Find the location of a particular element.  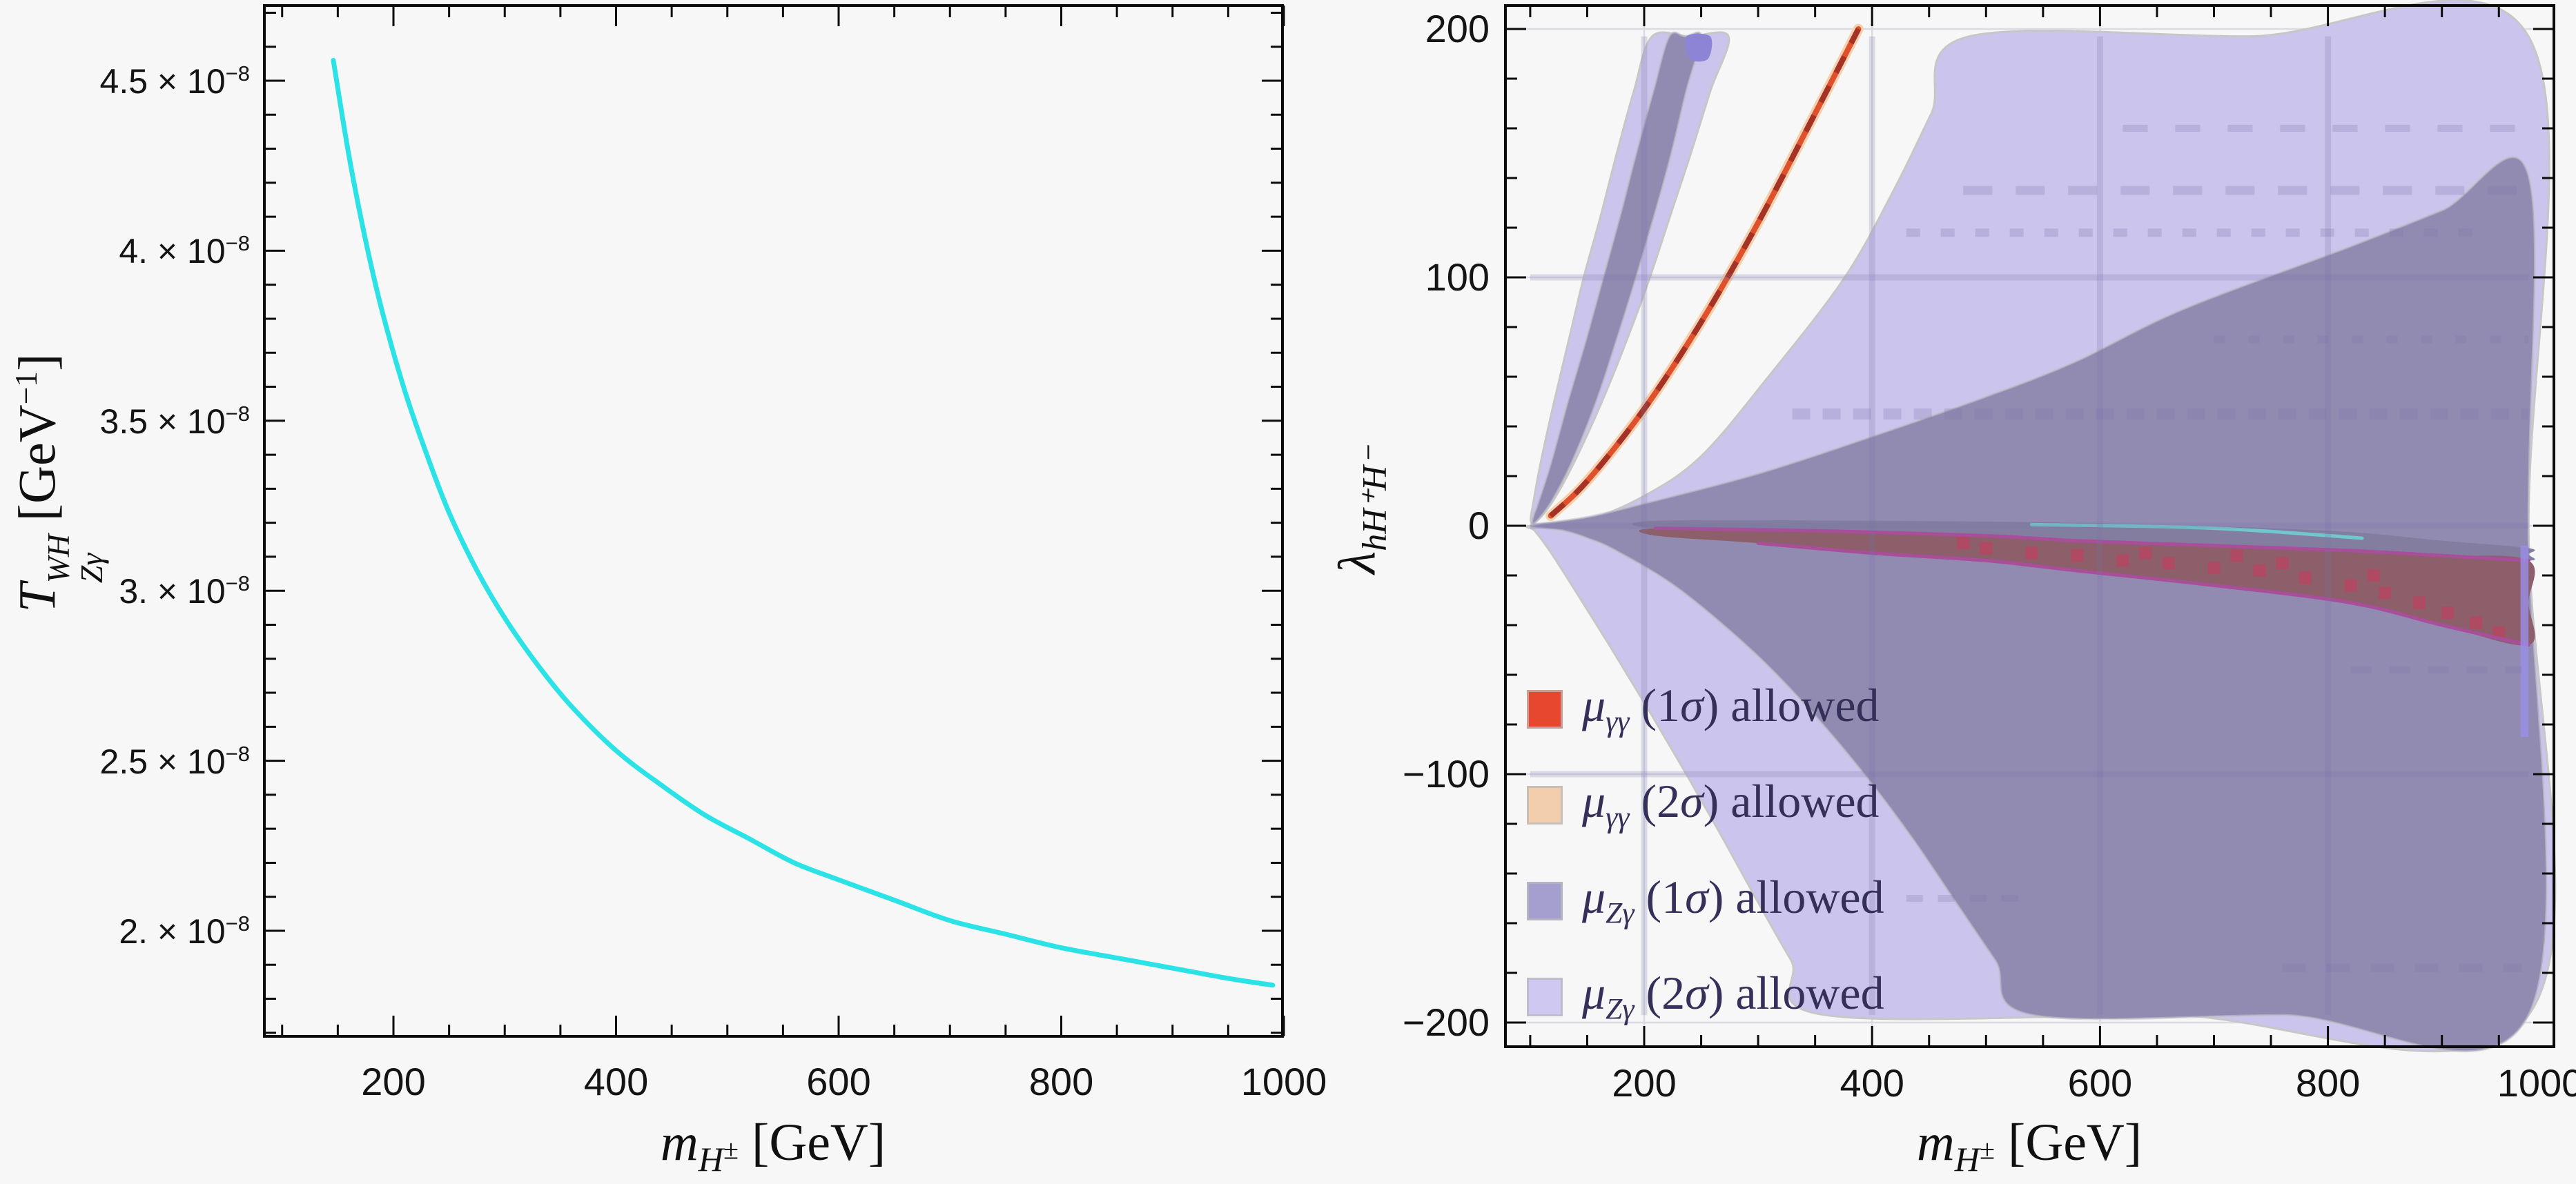

left-y-axis-label: T WH Zγ [GeV−1] is located at coordinates (58, 483).